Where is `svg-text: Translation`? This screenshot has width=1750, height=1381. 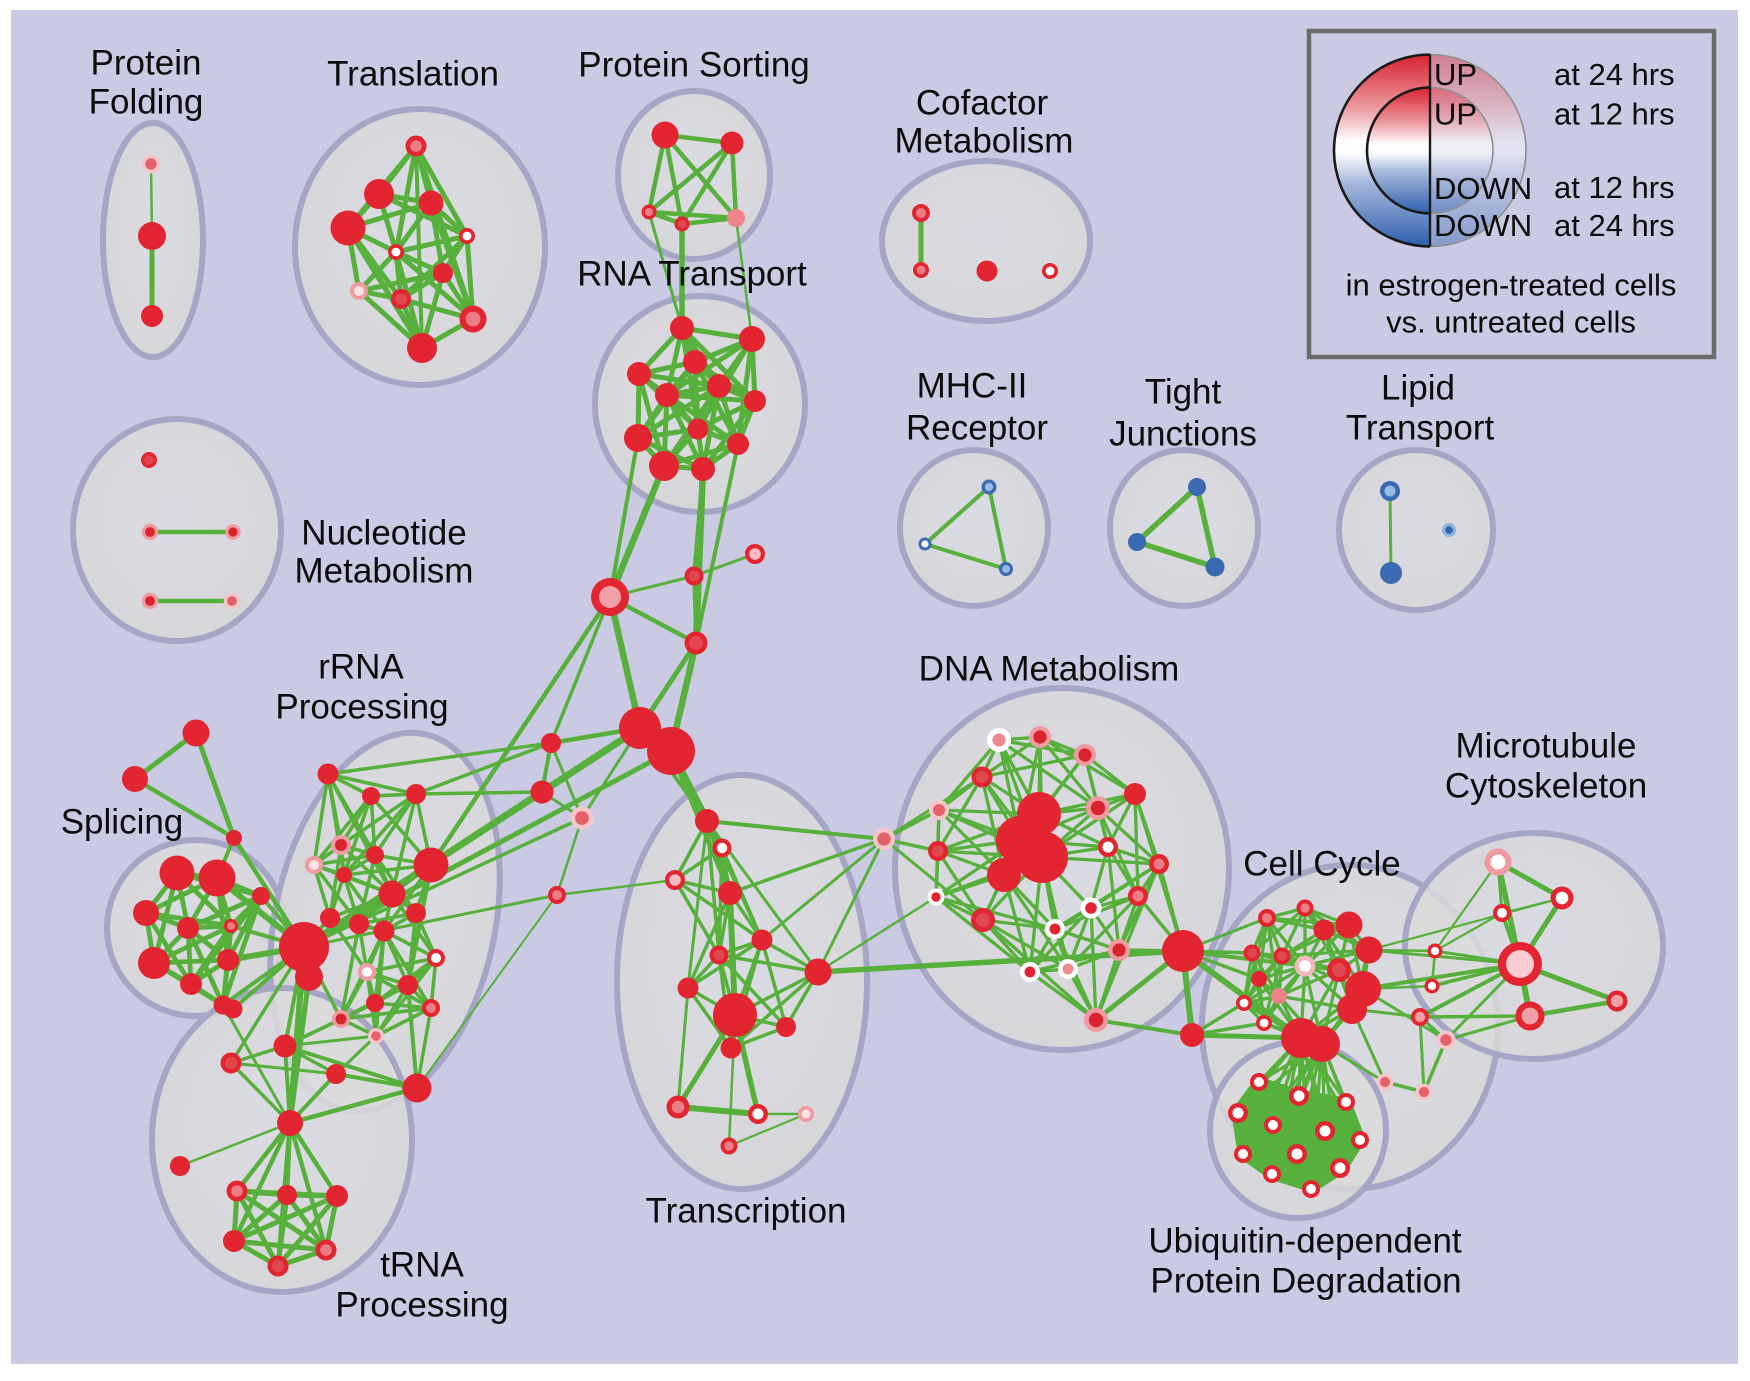
svg-text: Translation is located at coordinates (413, 74).